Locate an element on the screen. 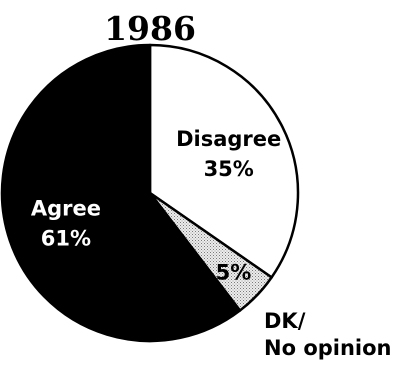 This screenshot has width=409, height=371. pie-category-label-agree: Agree is located at coordinates (66, 209).